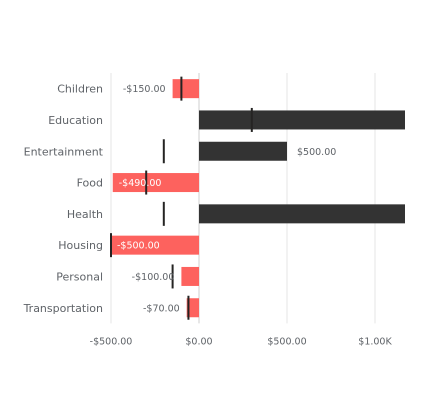 The image size is (424, 410). Describe the element at coordinates (192, 308) in the screenshot. I see `bar-transportation` at that location.